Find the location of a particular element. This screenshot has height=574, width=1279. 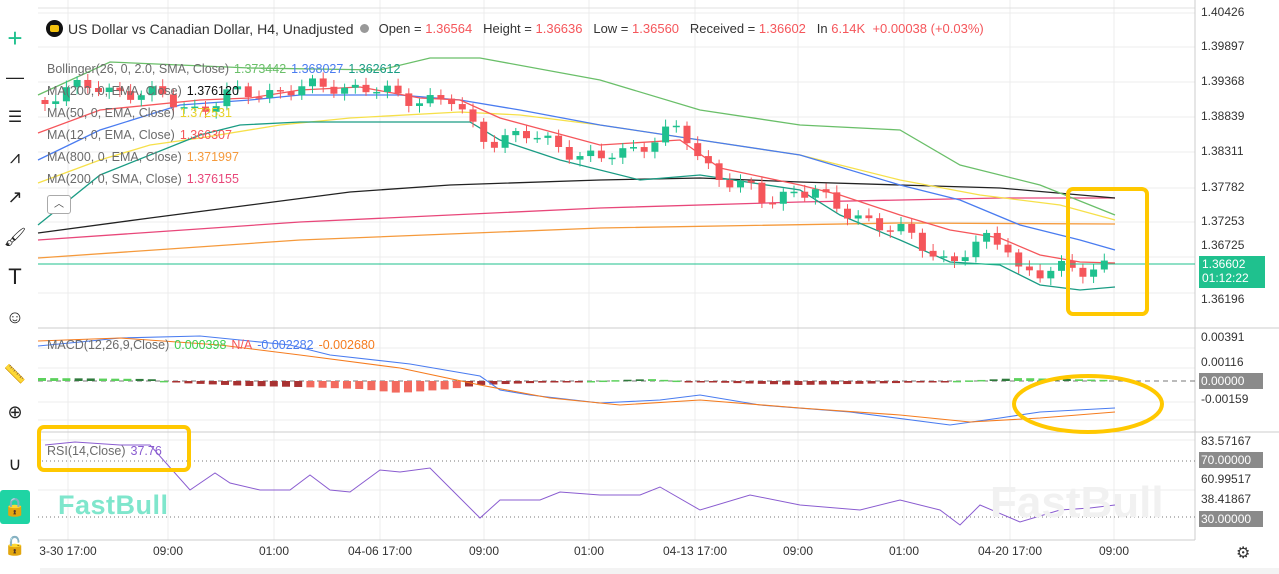

legend-ma200-ema: MA(200, 0, EMA, Close) 1.376120 is located at coordinates (145, 91).